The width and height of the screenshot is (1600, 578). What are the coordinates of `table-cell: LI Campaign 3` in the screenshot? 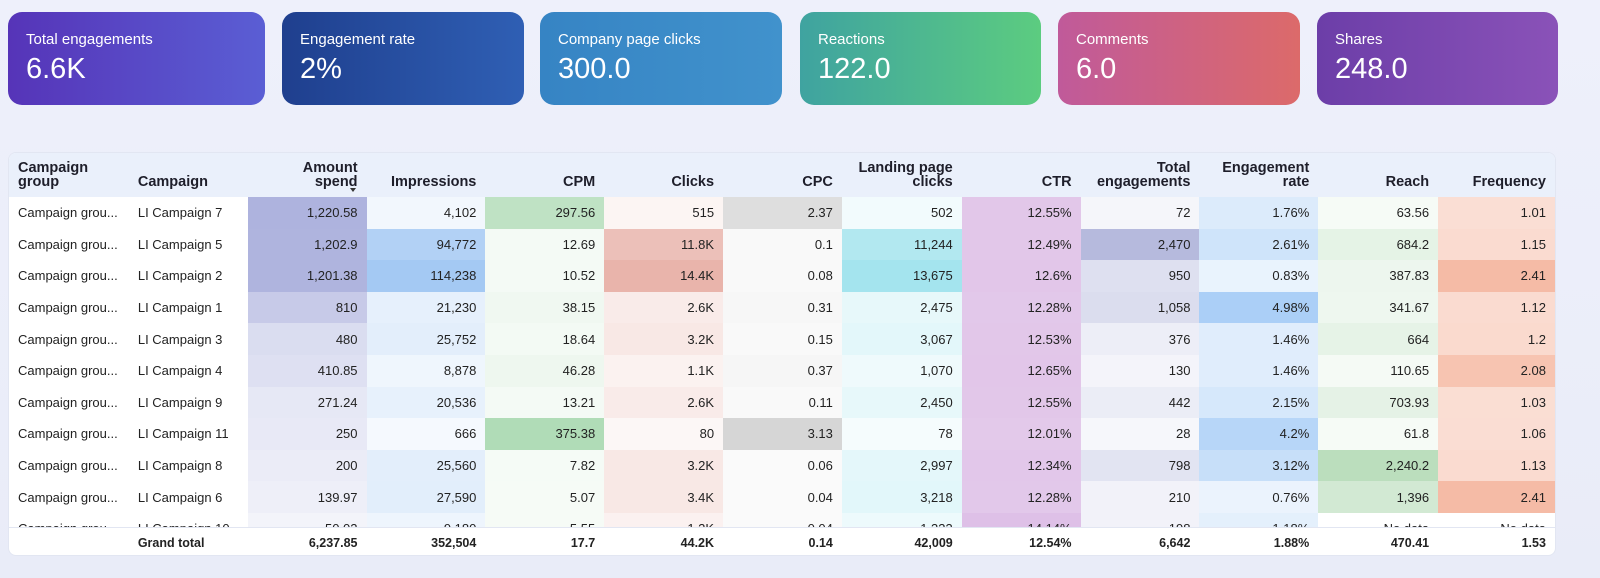 It's located at (180, 339).